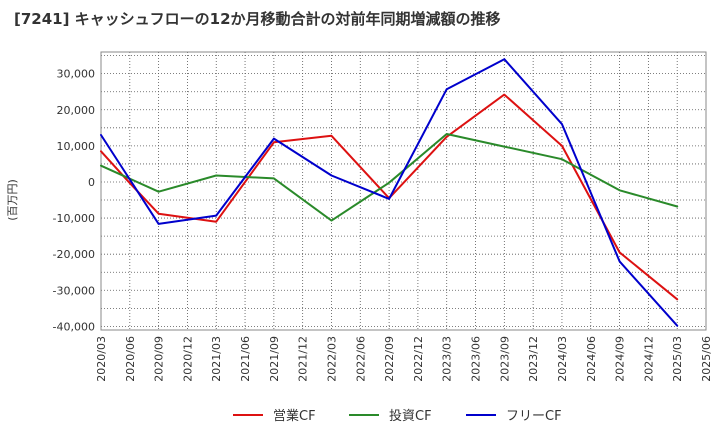  I want to click on x-tick-label: 2021/09, so click(274, 359).